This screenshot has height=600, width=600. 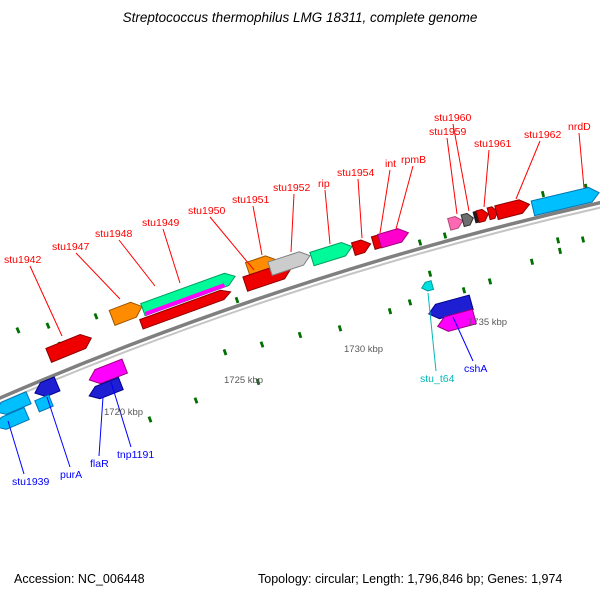 I want to click on leader-stu1939, so click(x=16, y=447).